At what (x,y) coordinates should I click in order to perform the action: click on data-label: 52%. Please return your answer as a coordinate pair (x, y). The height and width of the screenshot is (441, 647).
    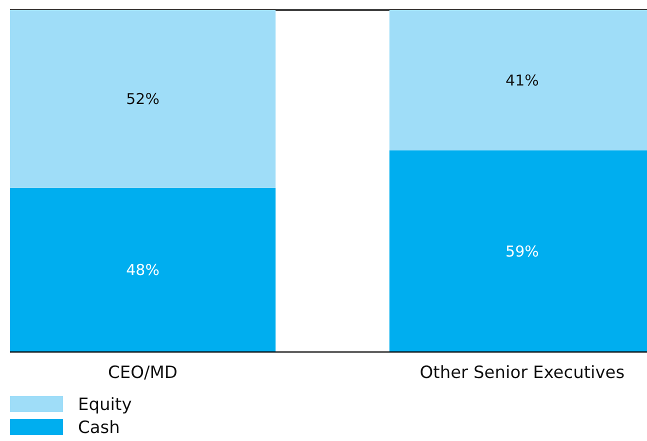
    Looking at the image, I should click on (143, 99).